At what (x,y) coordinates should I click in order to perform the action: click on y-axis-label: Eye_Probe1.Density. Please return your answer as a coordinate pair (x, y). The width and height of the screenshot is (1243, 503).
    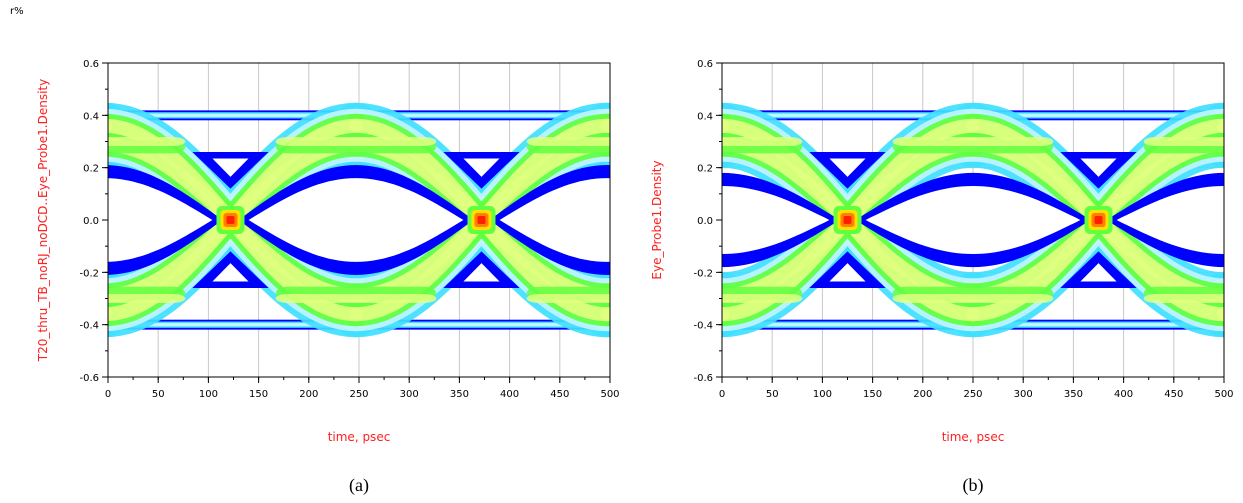
    Looking at the image, I should click on (657, 219).